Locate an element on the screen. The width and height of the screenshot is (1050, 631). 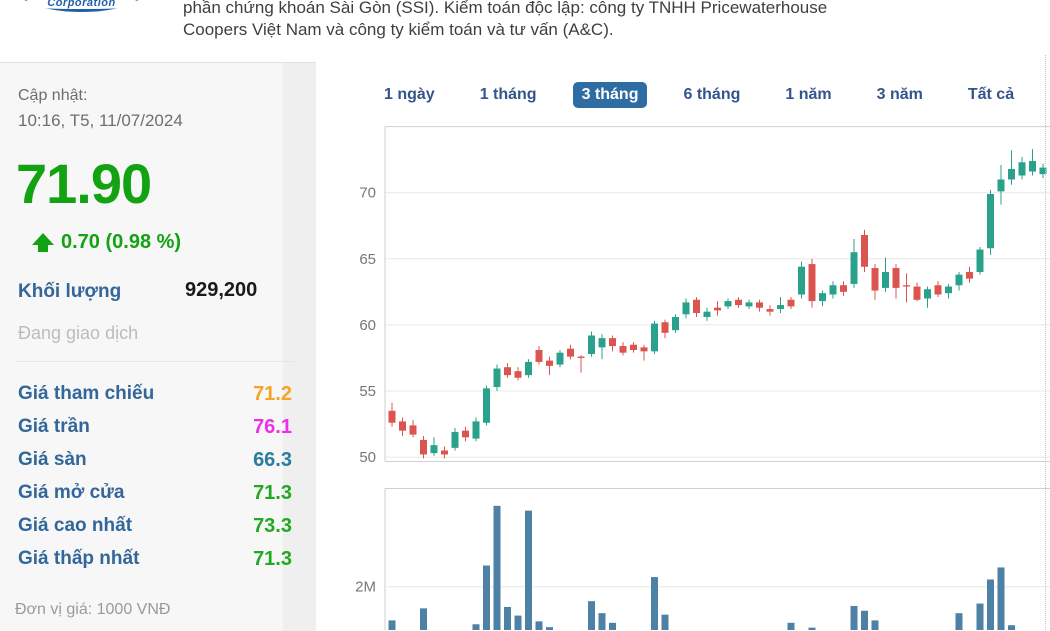
price-row: Giá thấp nhất 71.3 is located at coordinates (158, 560).